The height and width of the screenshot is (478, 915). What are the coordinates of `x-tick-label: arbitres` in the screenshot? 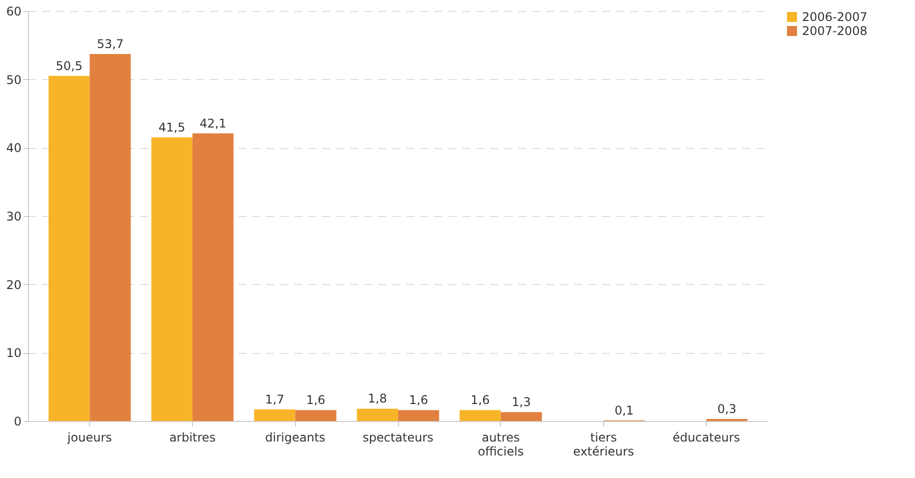 It's located at (192, 437).